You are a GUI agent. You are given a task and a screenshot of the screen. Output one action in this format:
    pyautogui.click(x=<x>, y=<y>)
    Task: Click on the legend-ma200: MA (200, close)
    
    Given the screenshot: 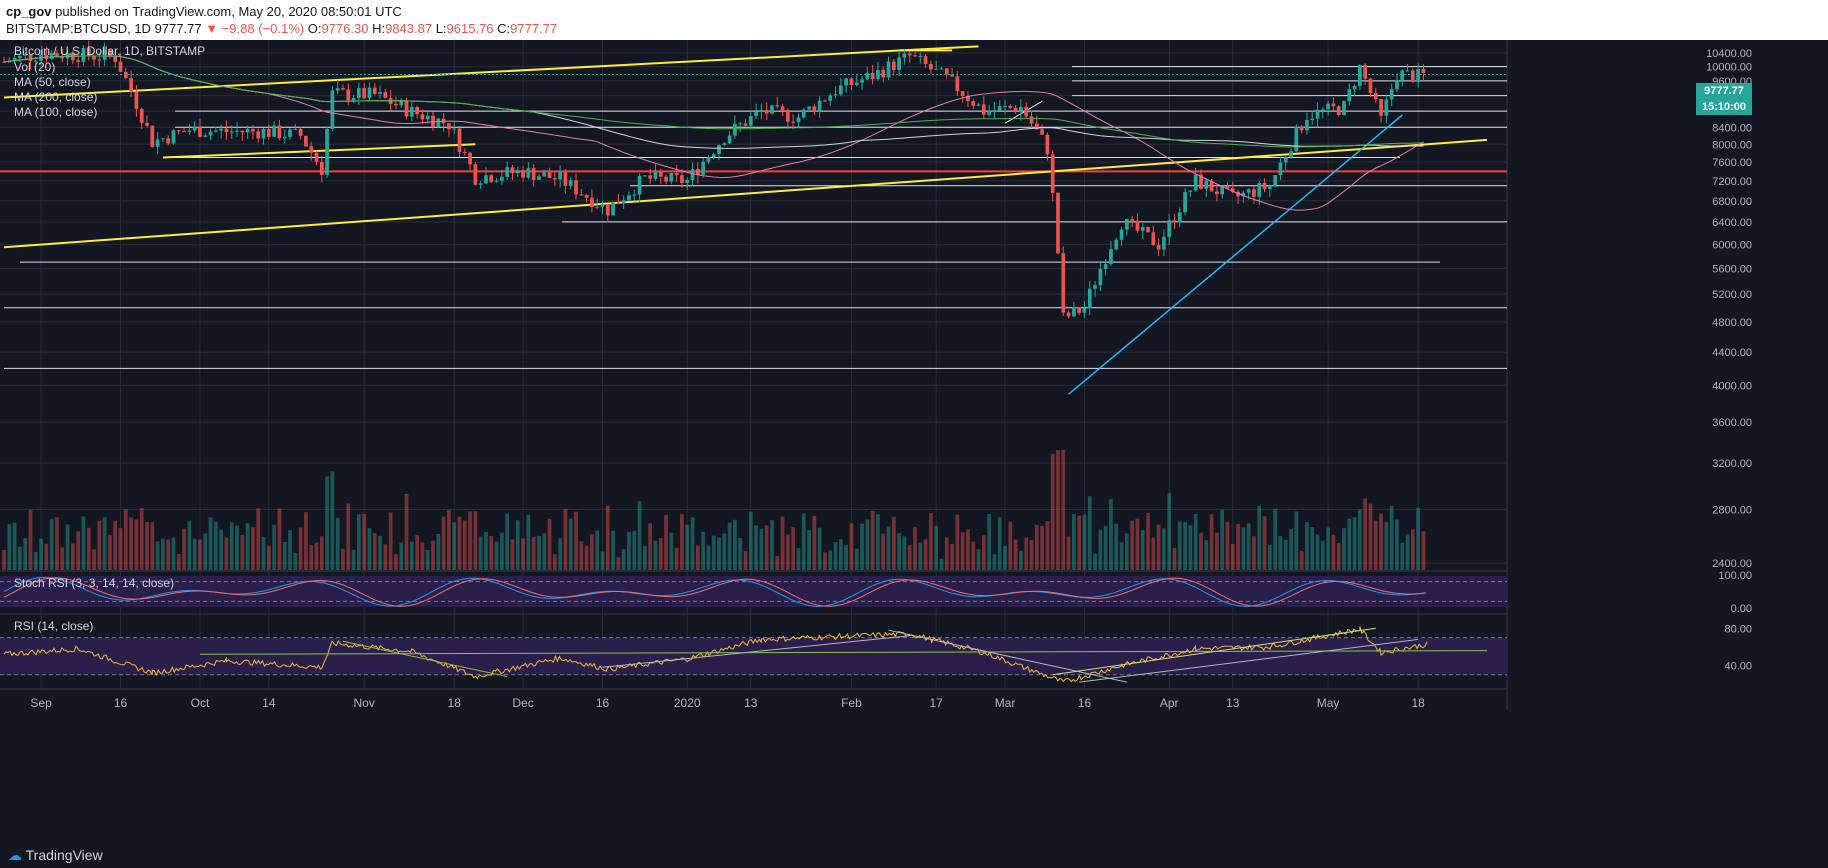 What is the action you would take?
    pyautogui.click(x=56, y=97)
    